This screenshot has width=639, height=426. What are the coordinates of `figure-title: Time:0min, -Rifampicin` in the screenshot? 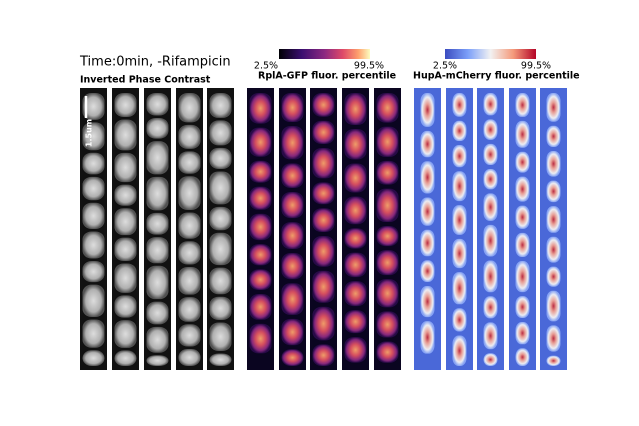 It's located at (155, 62).